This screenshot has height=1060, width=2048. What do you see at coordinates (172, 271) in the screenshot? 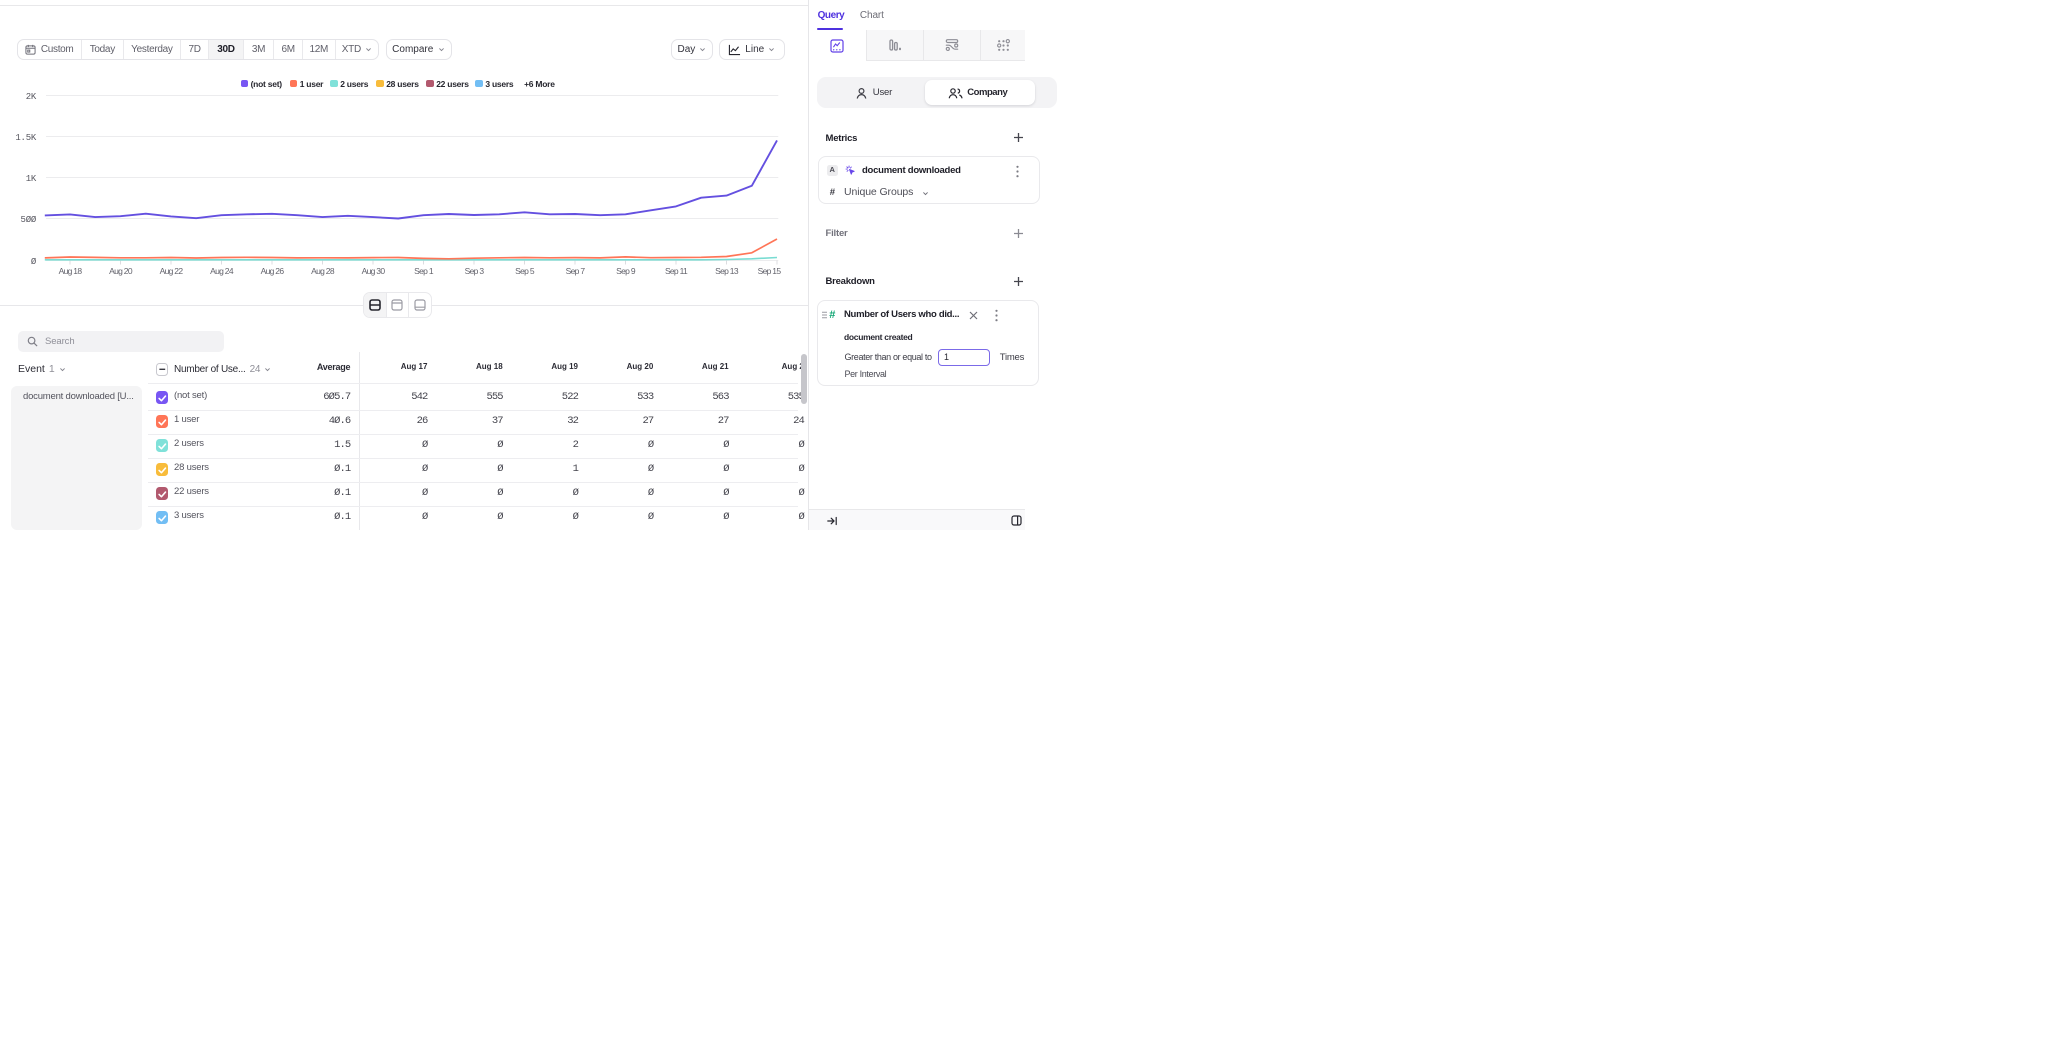
I see `svg-text: Aug 22` at bounding box center [172, 271].